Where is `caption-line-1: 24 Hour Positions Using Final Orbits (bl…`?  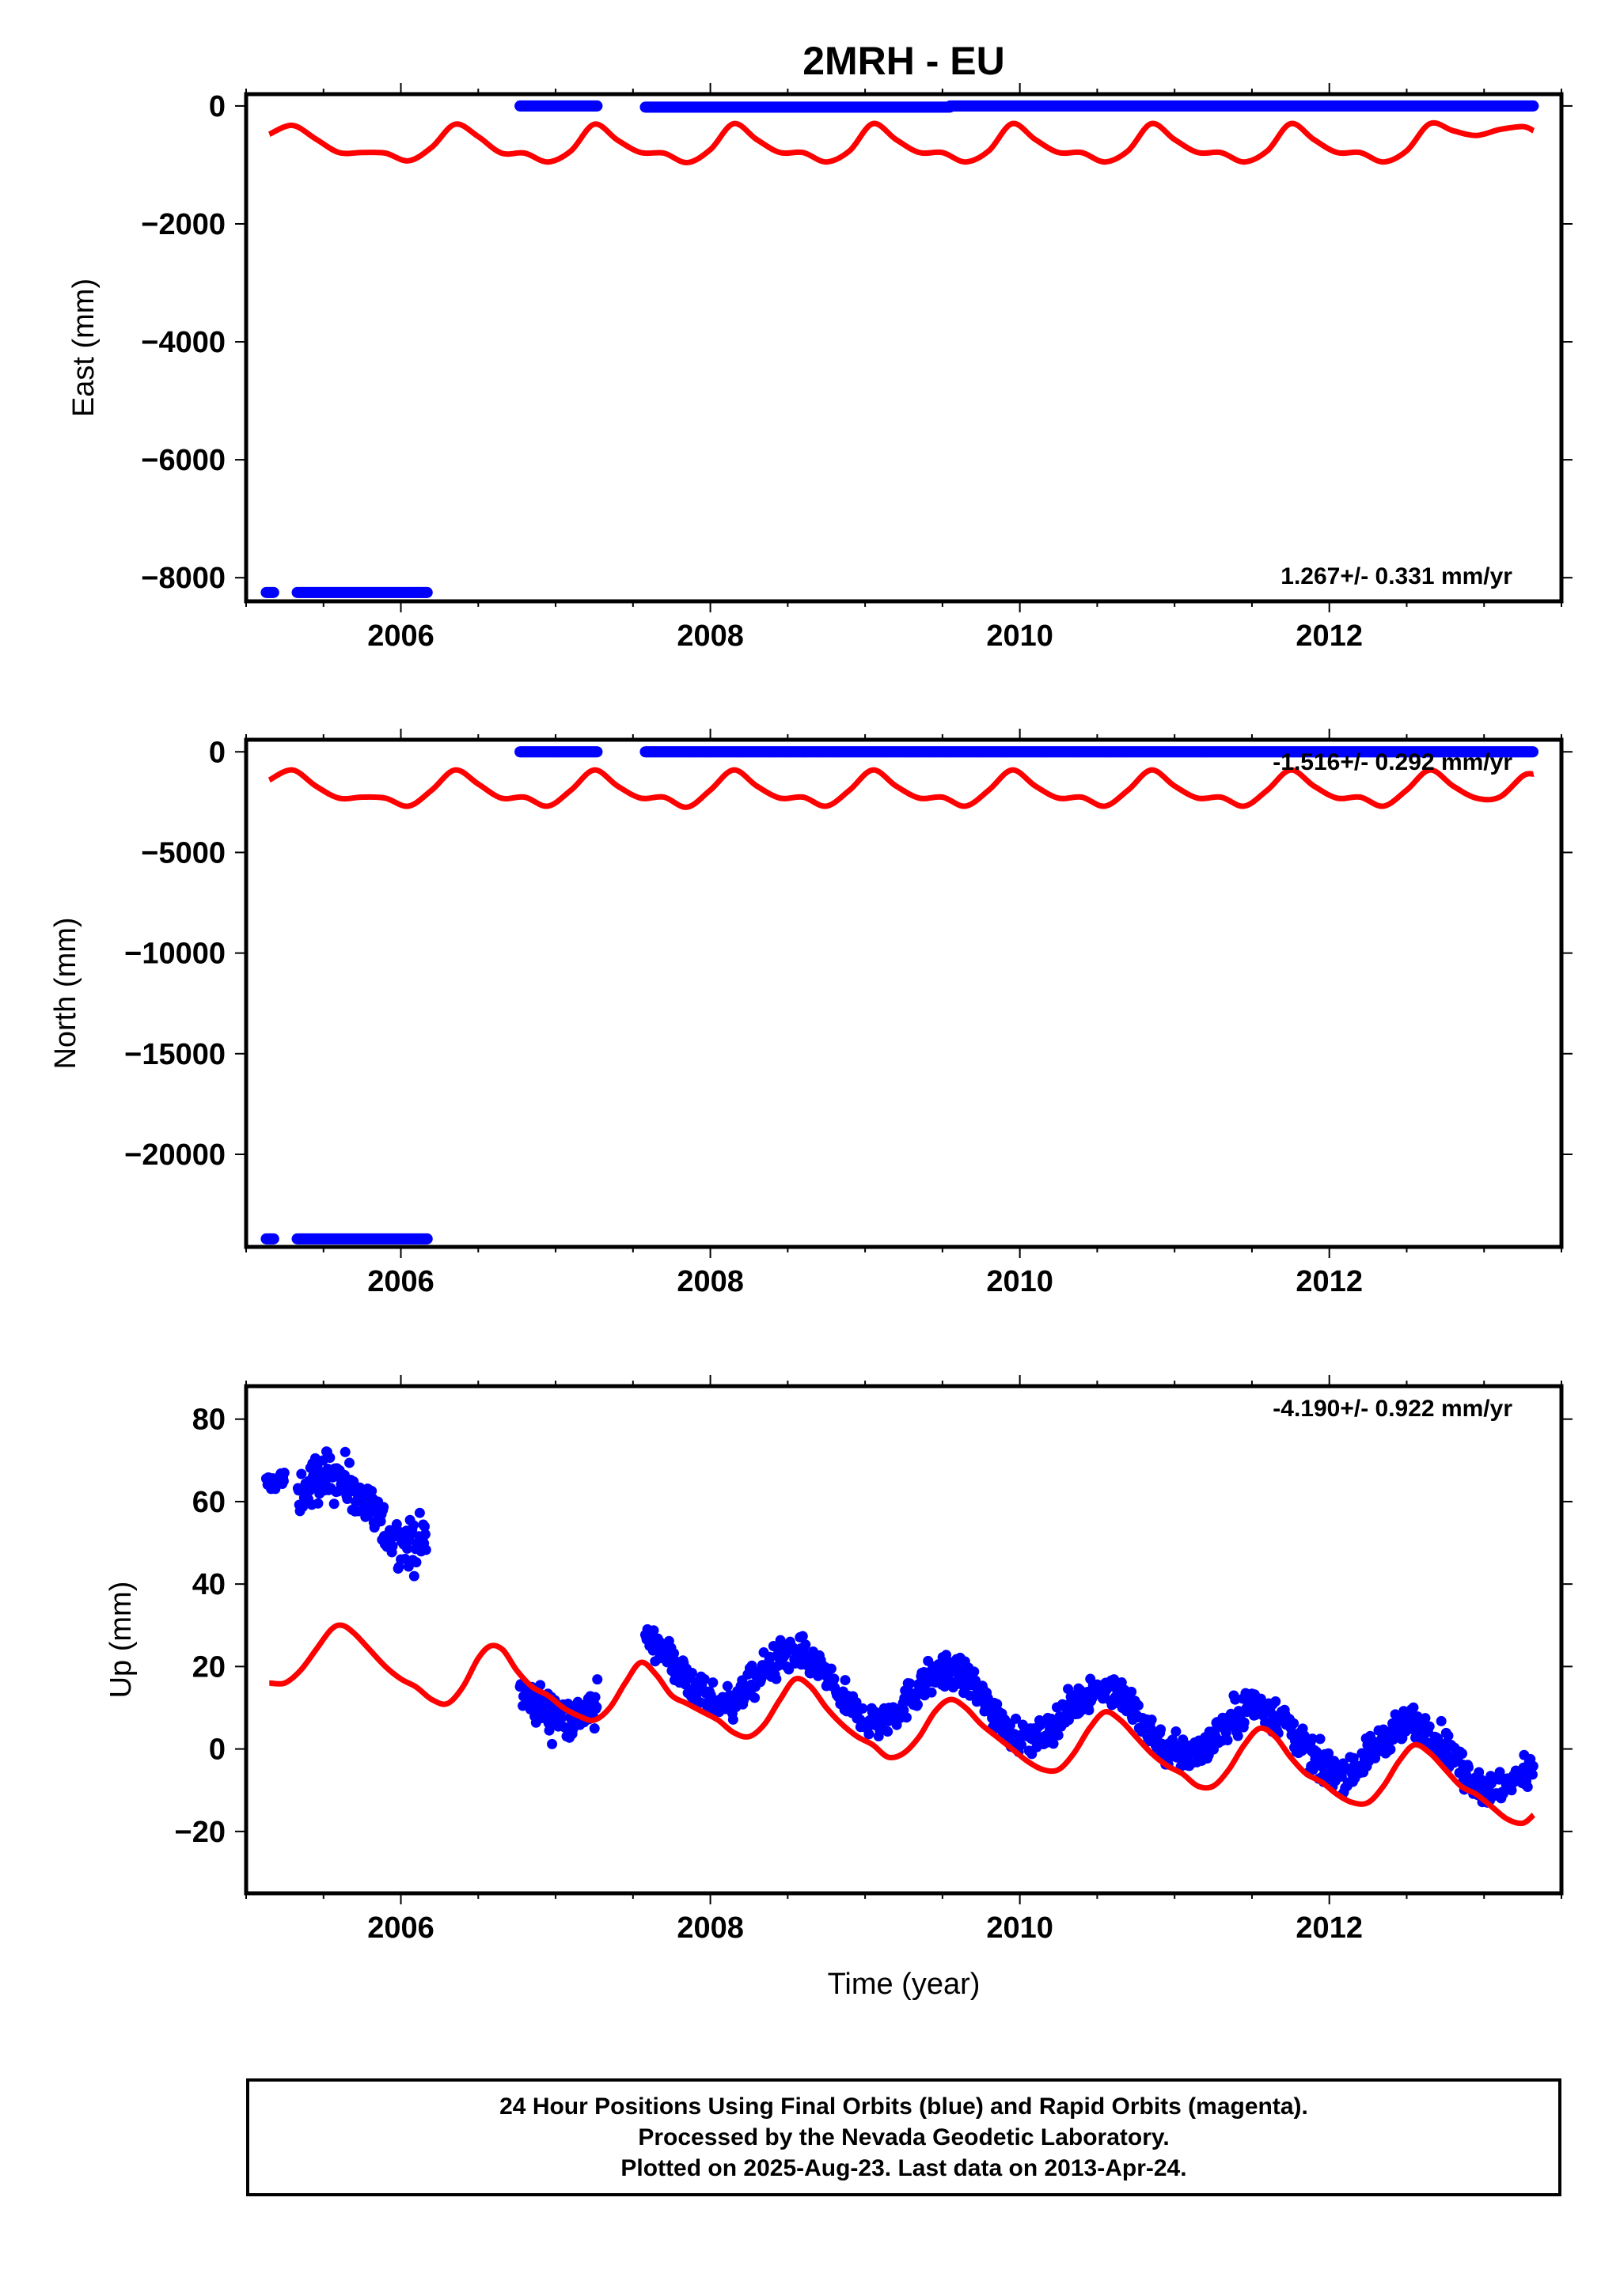 caption-line-1: 24 Hour Positions Using Final Orbits (bl… is located at coordinates (903, 2106).